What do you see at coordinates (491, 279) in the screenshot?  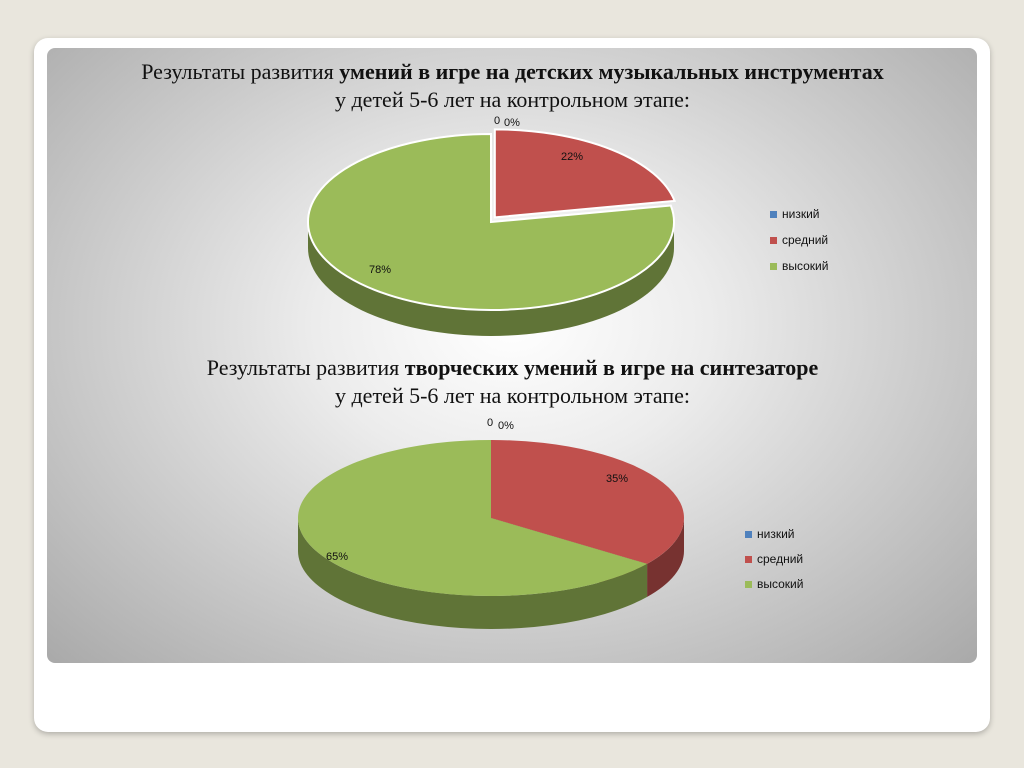 I see `pie-1-side-высокий` at bounding box center [491, 279].